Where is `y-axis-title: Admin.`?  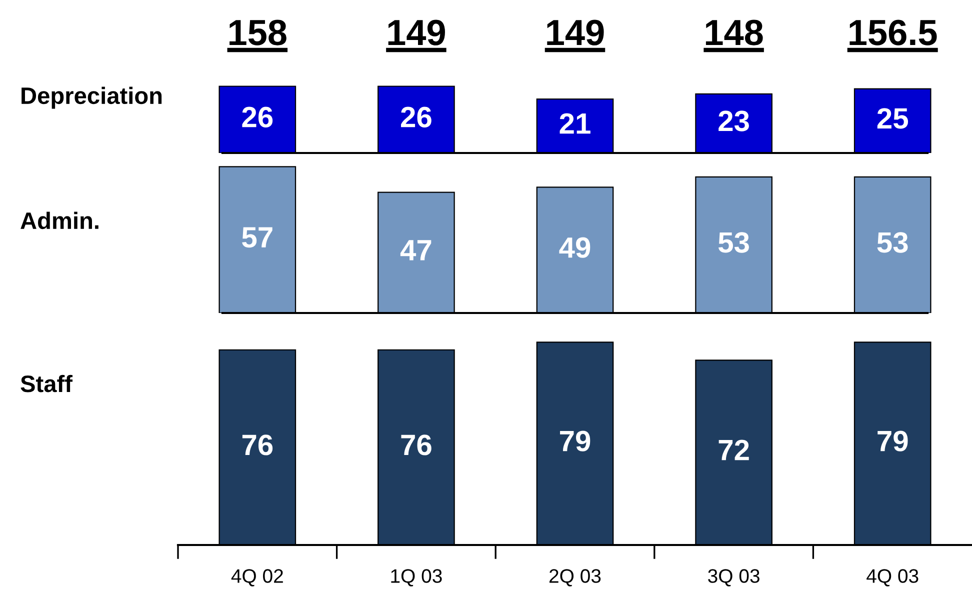
y-axis-title: Admin. is located at coordinates (59, 221).